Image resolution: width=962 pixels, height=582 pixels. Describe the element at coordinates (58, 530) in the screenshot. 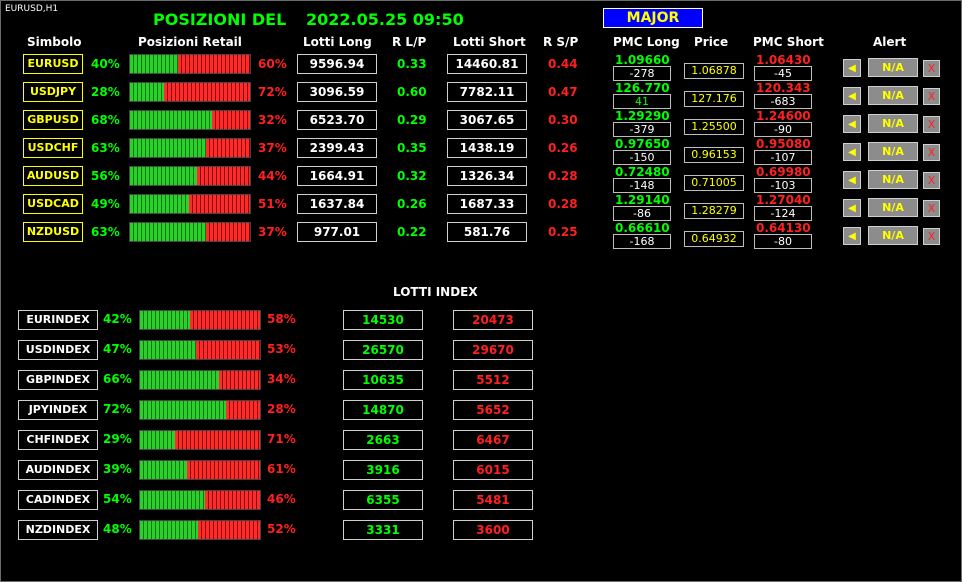

I see `index-button-nzdindex: NZDINDEX` at that location.